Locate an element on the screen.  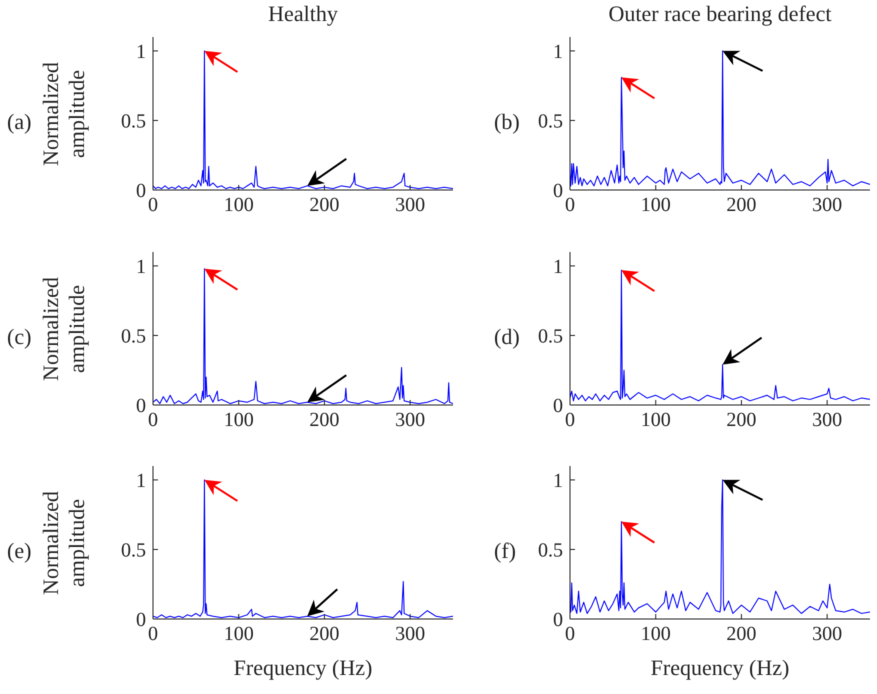
text: (b) is located at coordinates (507, 122).